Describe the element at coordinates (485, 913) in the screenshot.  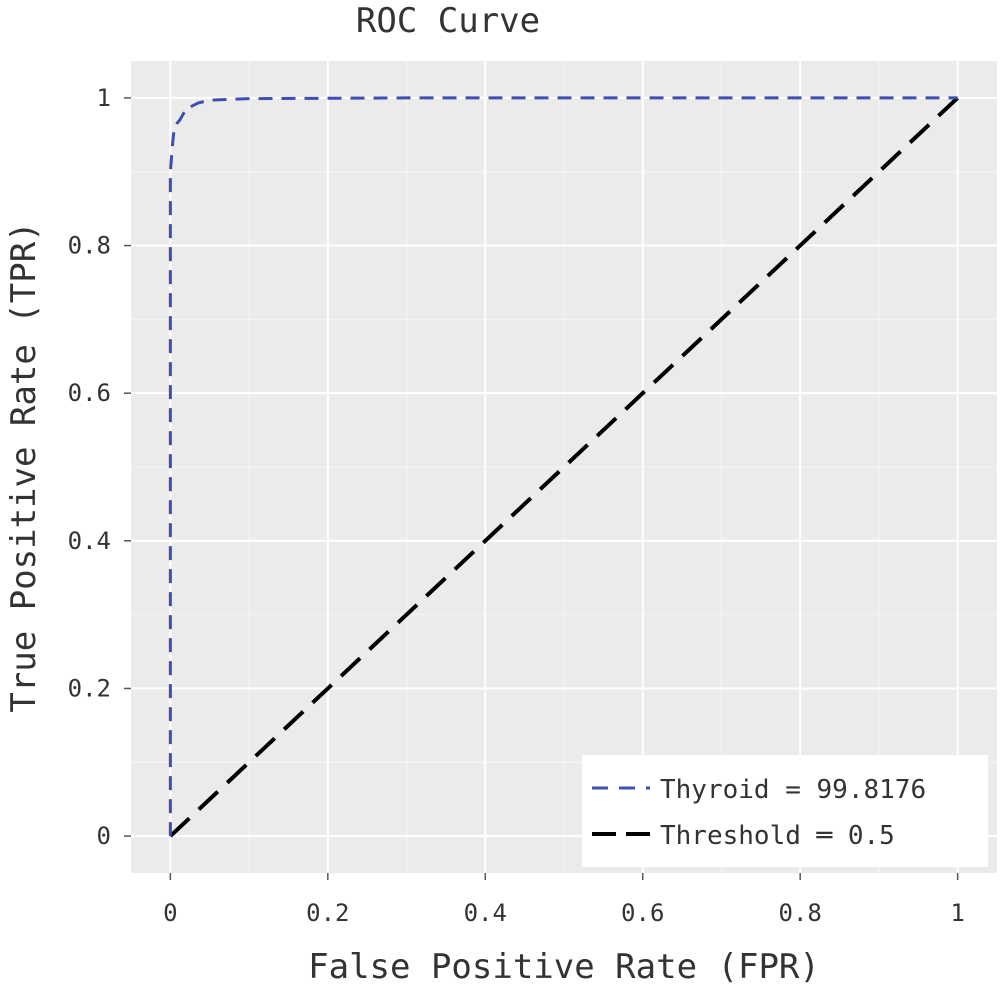
I see `x-tick-label: 0.4` at that location.